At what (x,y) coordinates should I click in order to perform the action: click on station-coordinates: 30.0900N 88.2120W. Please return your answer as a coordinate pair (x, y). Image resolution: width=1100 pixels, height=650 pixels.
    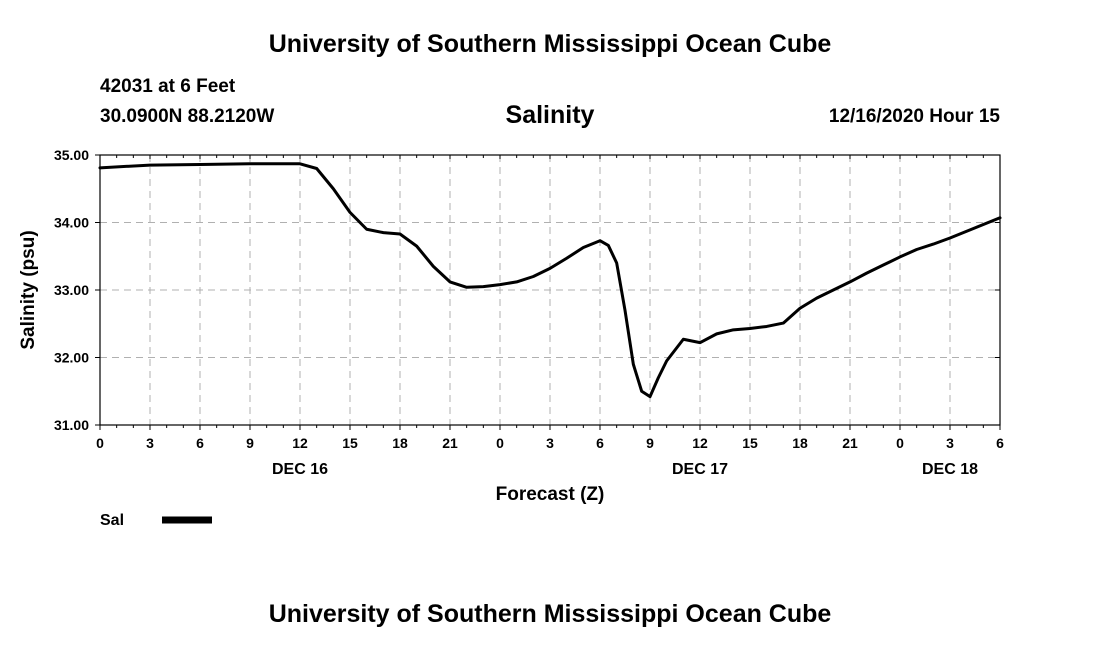
    Looking at the image, I should click on (187, 116).